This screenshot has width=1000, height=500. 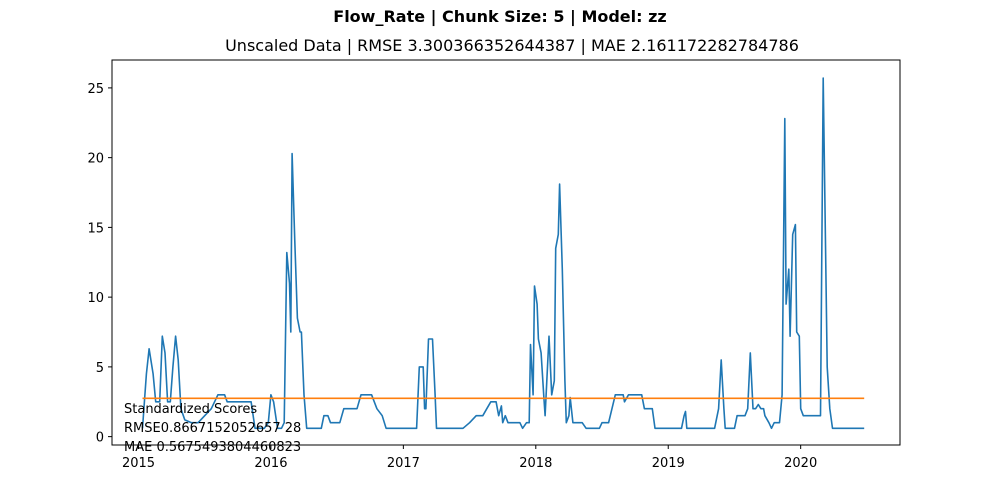 What do you see at coordinates (668, 463) in the screenshot?
I see `x-tick-label-2019: 2019` at bounding box center [668, 463].